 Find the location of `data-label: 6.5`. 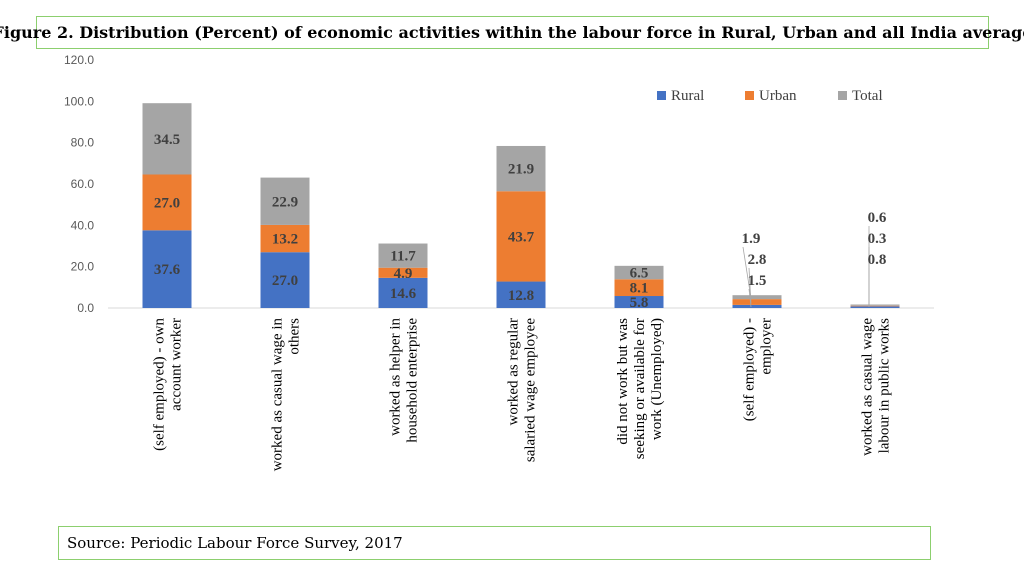

data-label: 6.5 is located at coordinates (639, 274).